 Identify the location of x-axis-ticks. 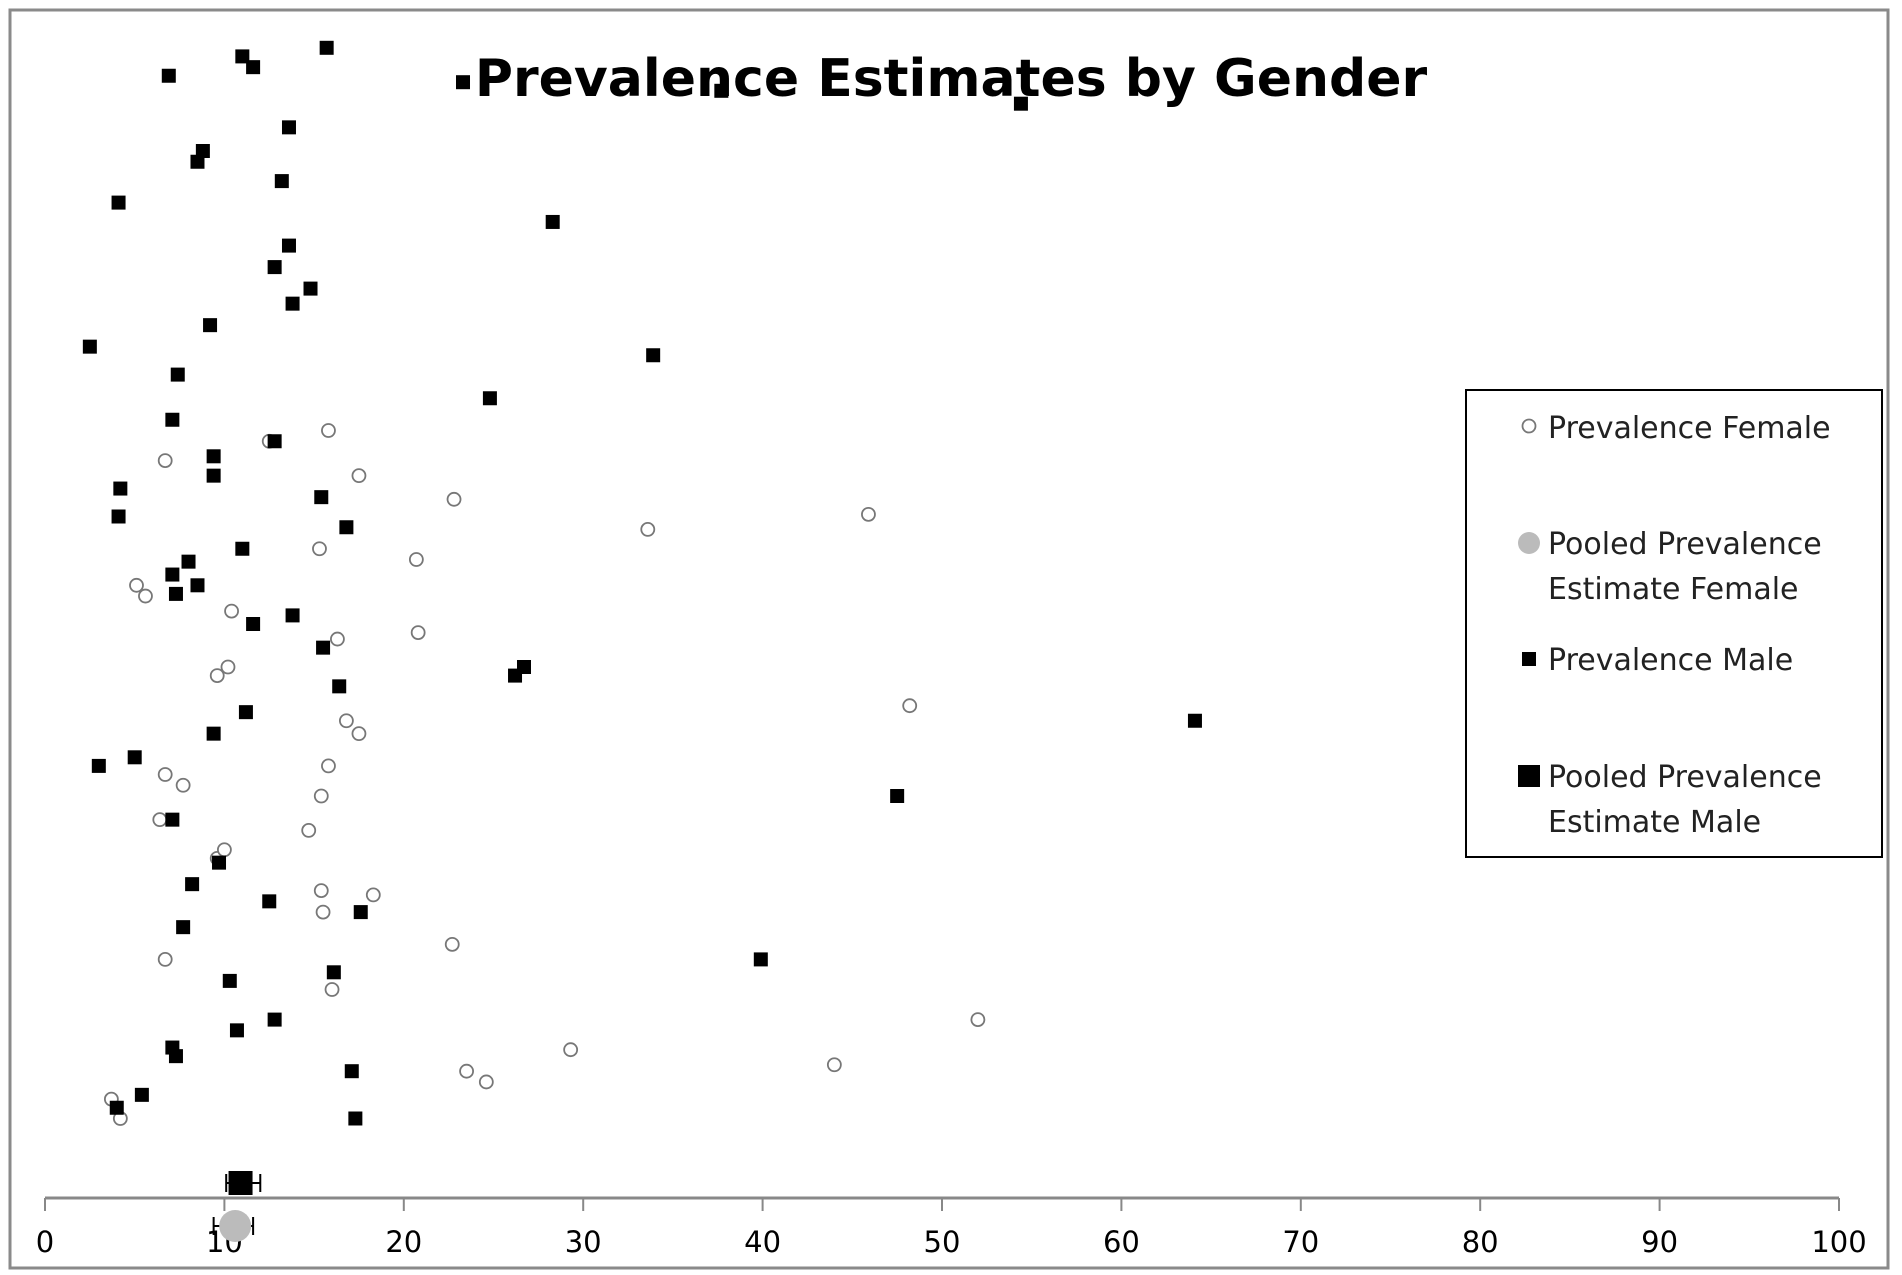
(942, 1204).